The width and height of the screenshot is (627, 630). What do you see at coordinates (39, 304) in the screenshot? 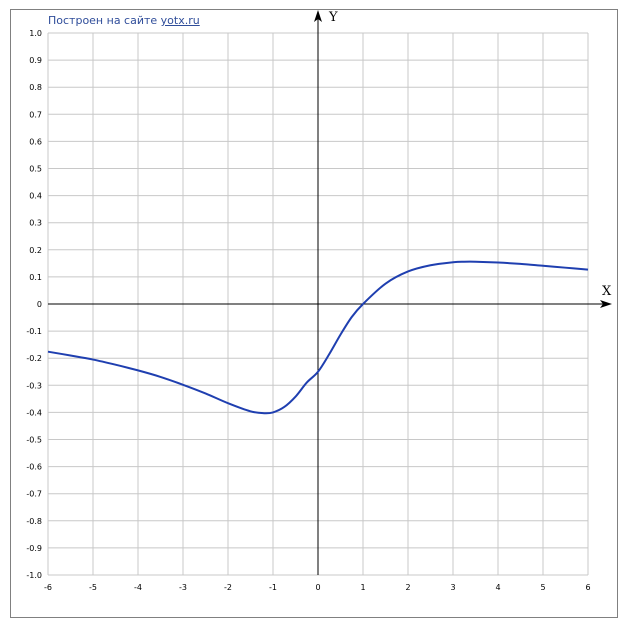
I see `y-tick-label: 0` at bounding box center [39, 304].